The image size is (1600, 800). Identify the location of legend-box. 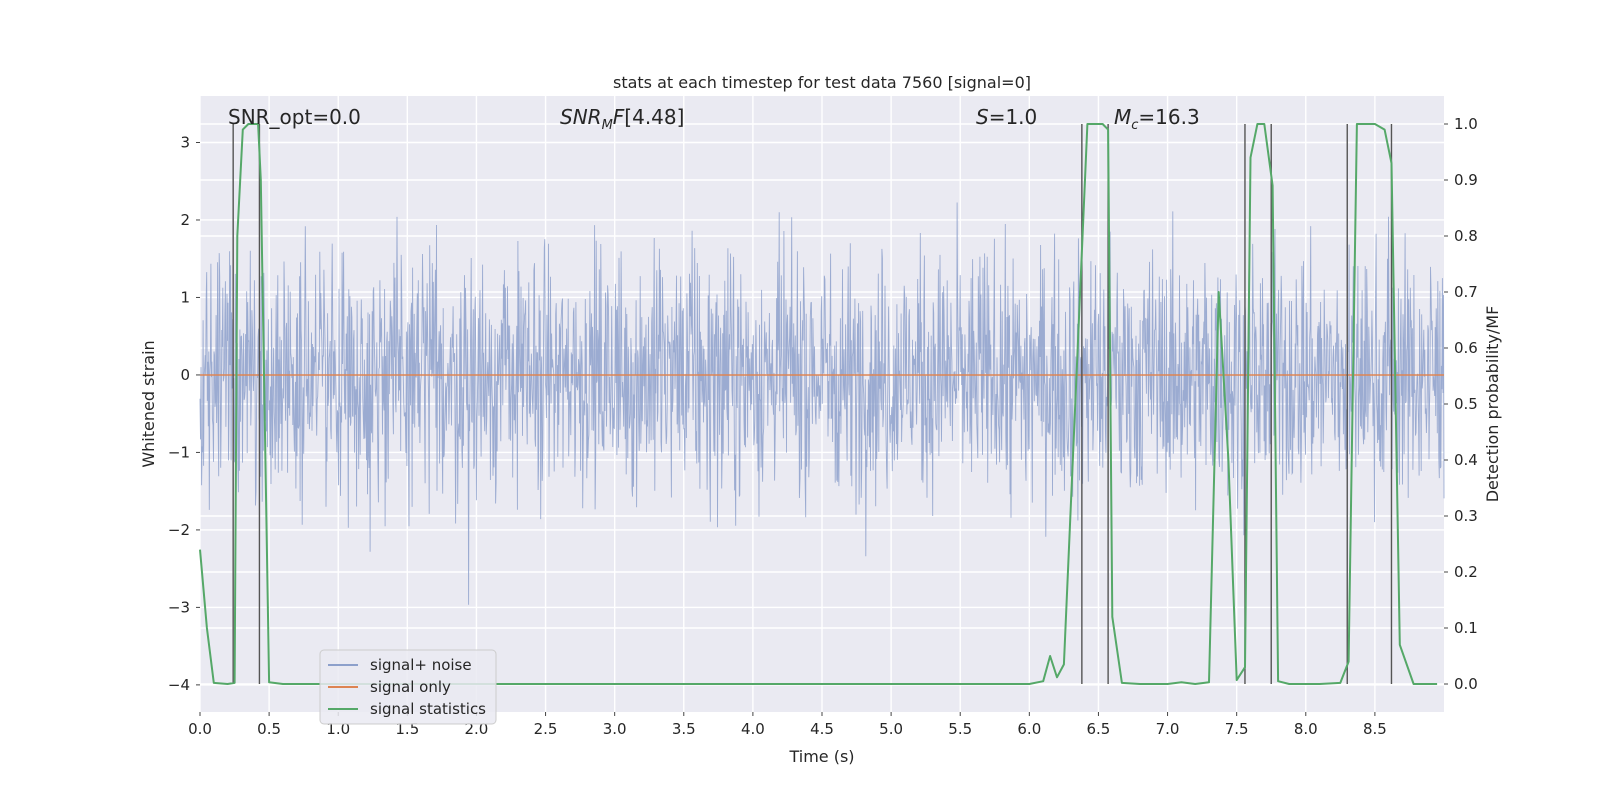
(408, 687).